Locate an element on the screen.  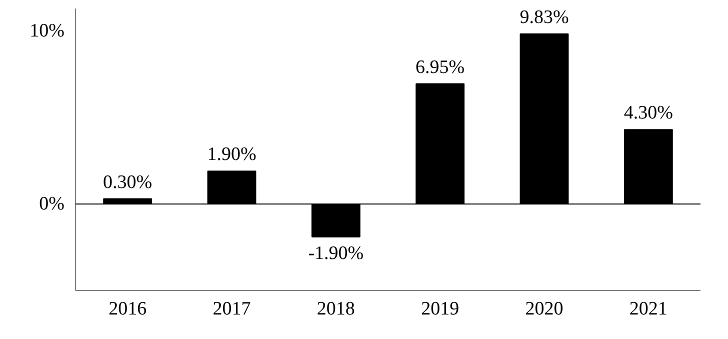
x-tick-label: 2018 is located at coordinates (335, 309).